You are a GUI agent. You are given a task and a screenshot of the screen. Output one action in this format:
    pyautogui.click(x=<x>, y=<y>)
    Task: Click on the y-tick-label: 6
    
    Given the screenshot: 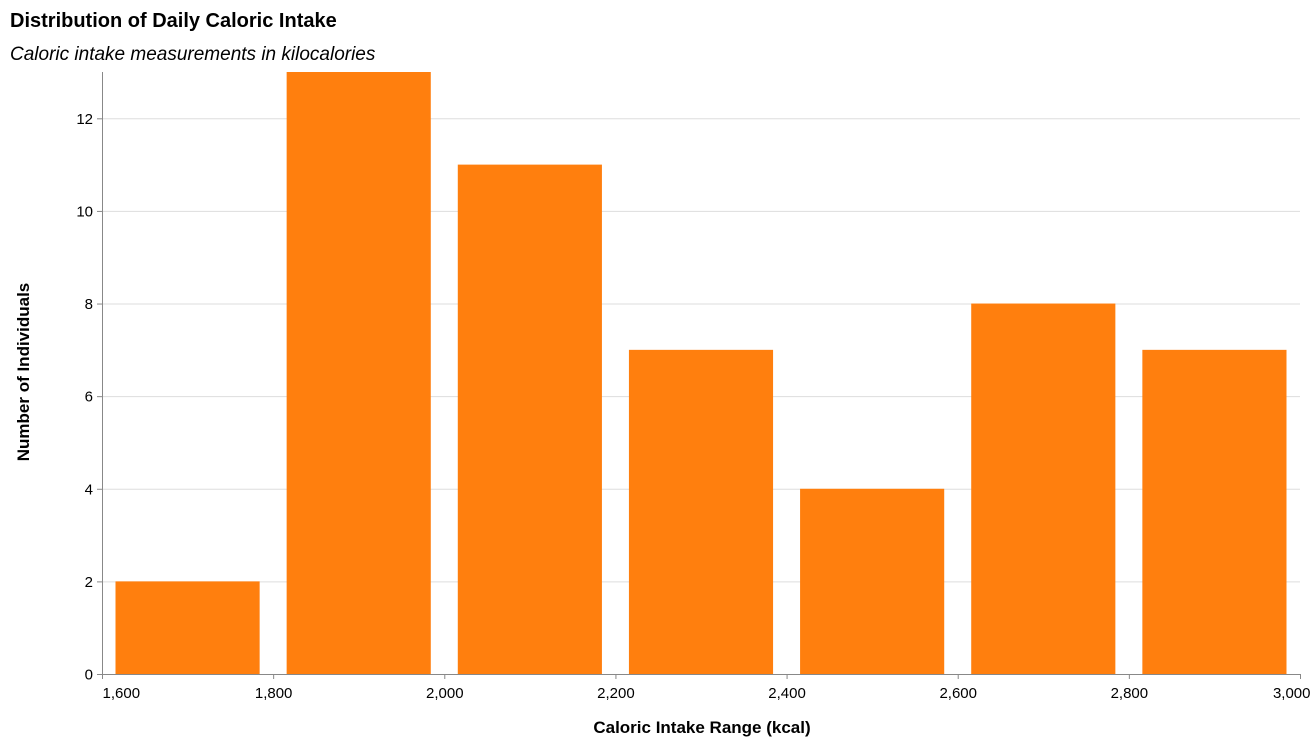 What is the action you would take?
    pyautogui.click(x=89, y=397)
    